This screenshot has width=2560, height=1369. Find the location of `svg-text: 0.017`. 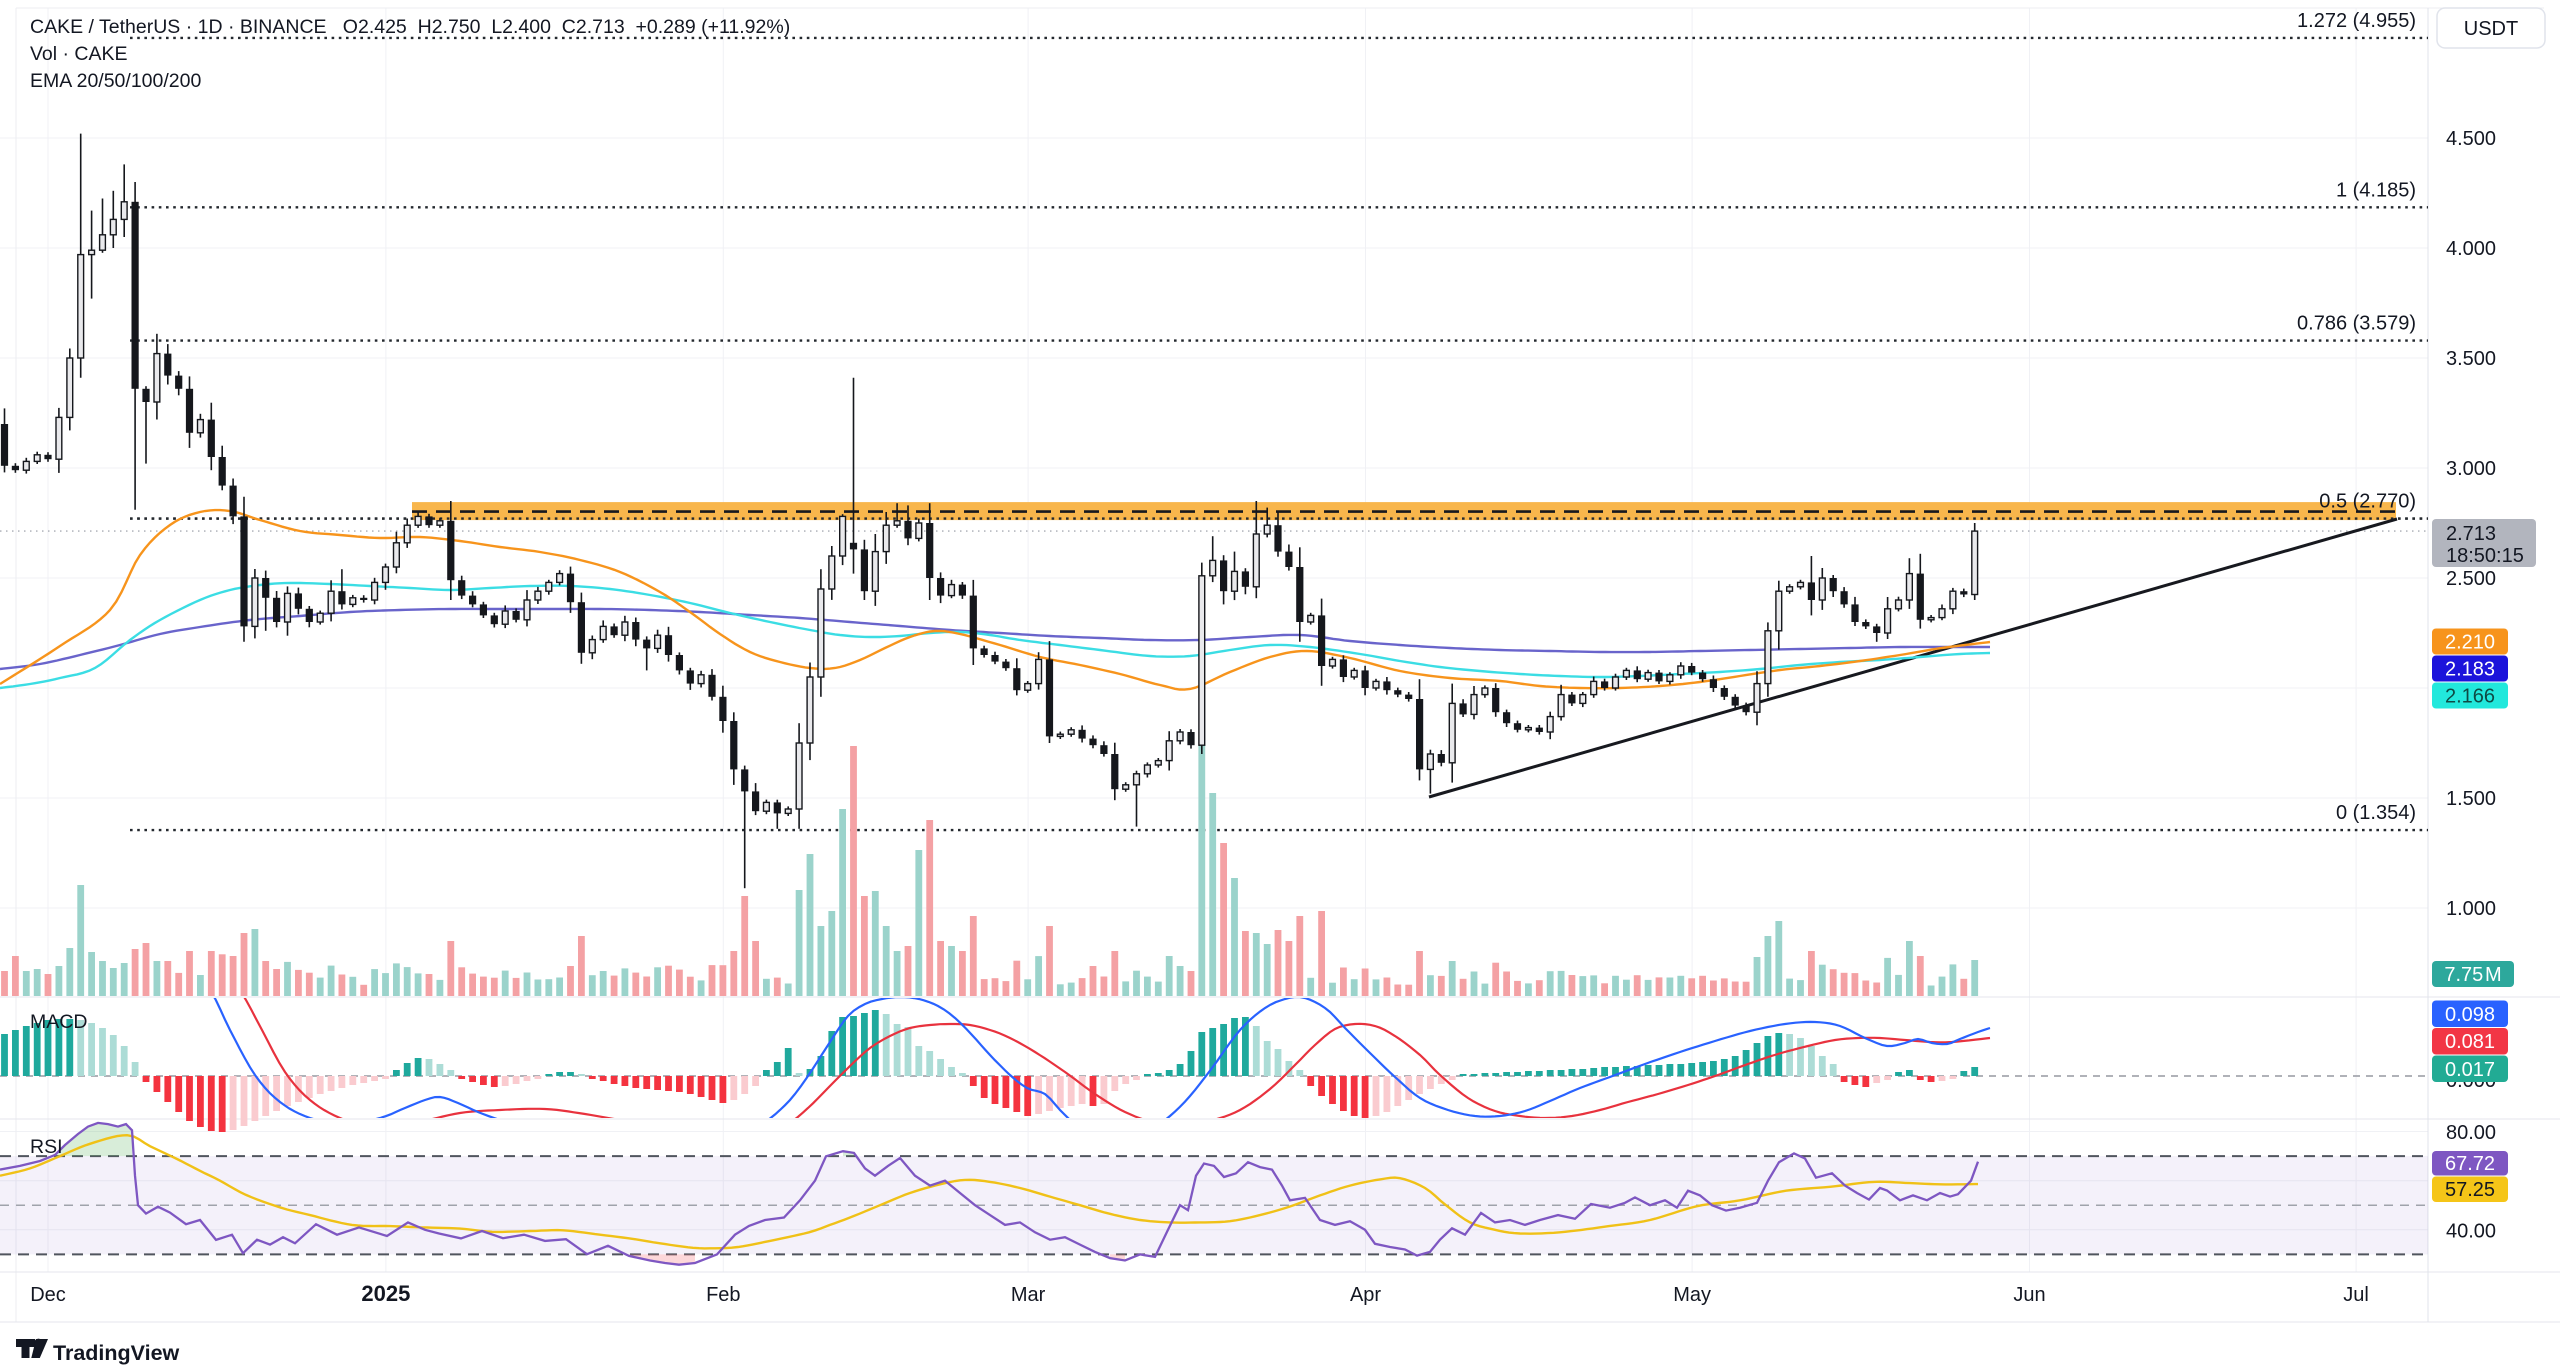

svg-text: 0.017 is located at coordinates (2470, 1070).